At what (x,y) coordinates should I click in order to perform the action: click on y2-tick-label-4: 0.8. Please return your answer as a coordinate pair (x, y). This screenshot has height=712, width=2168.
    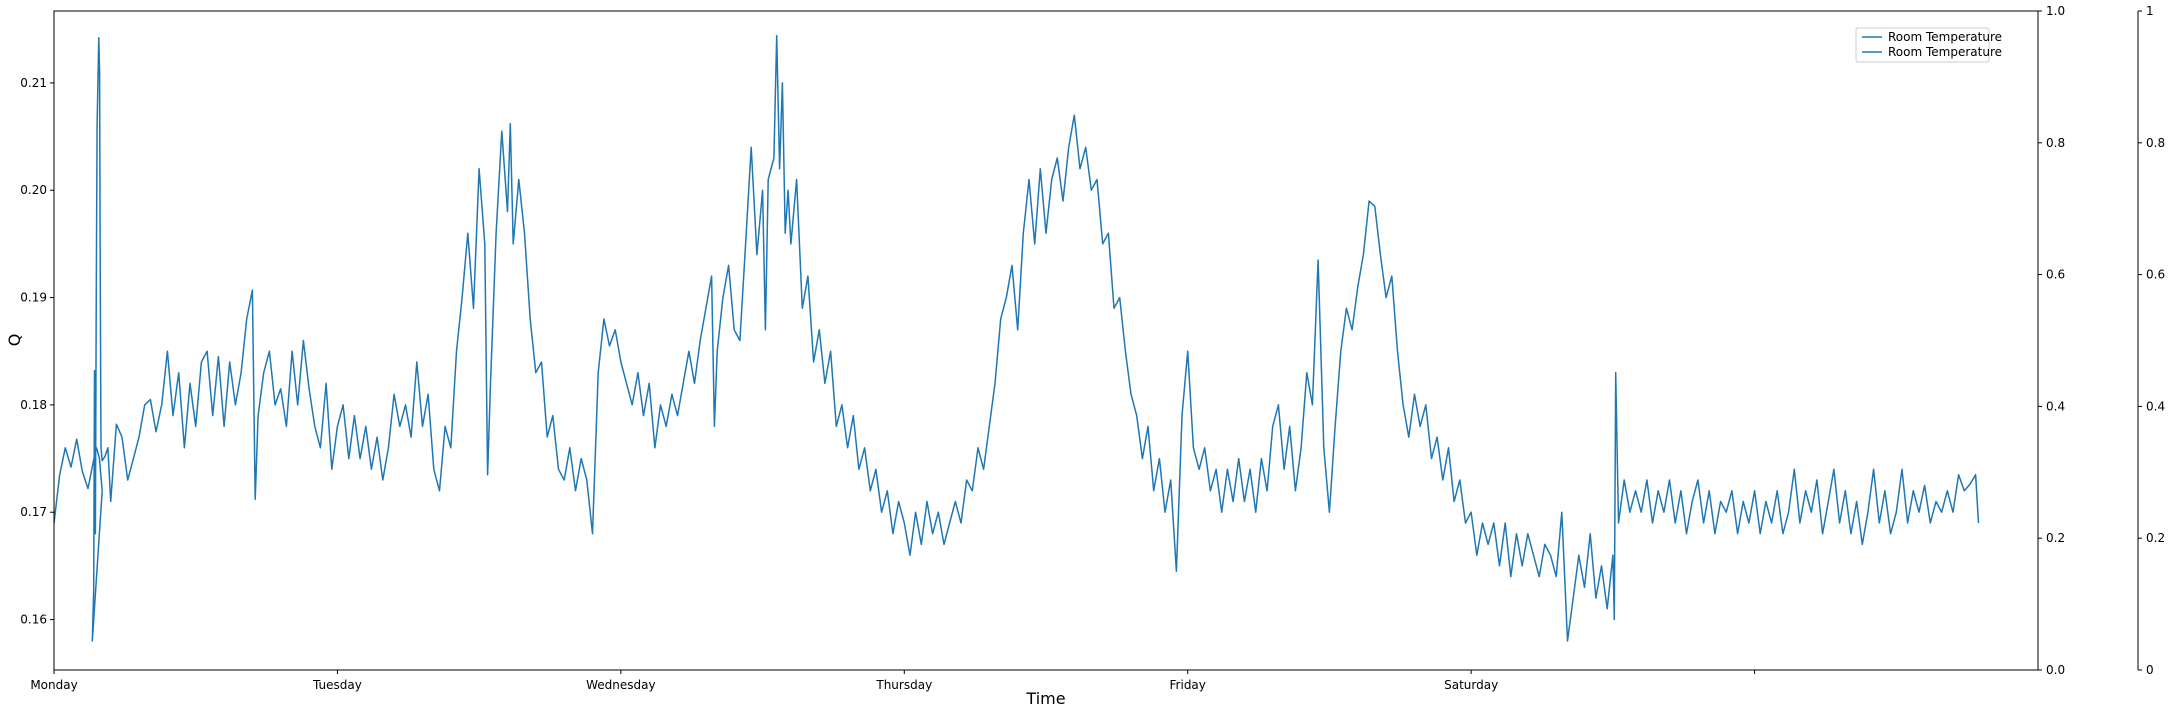
    Looking at the image, I should click on (2055, 143).